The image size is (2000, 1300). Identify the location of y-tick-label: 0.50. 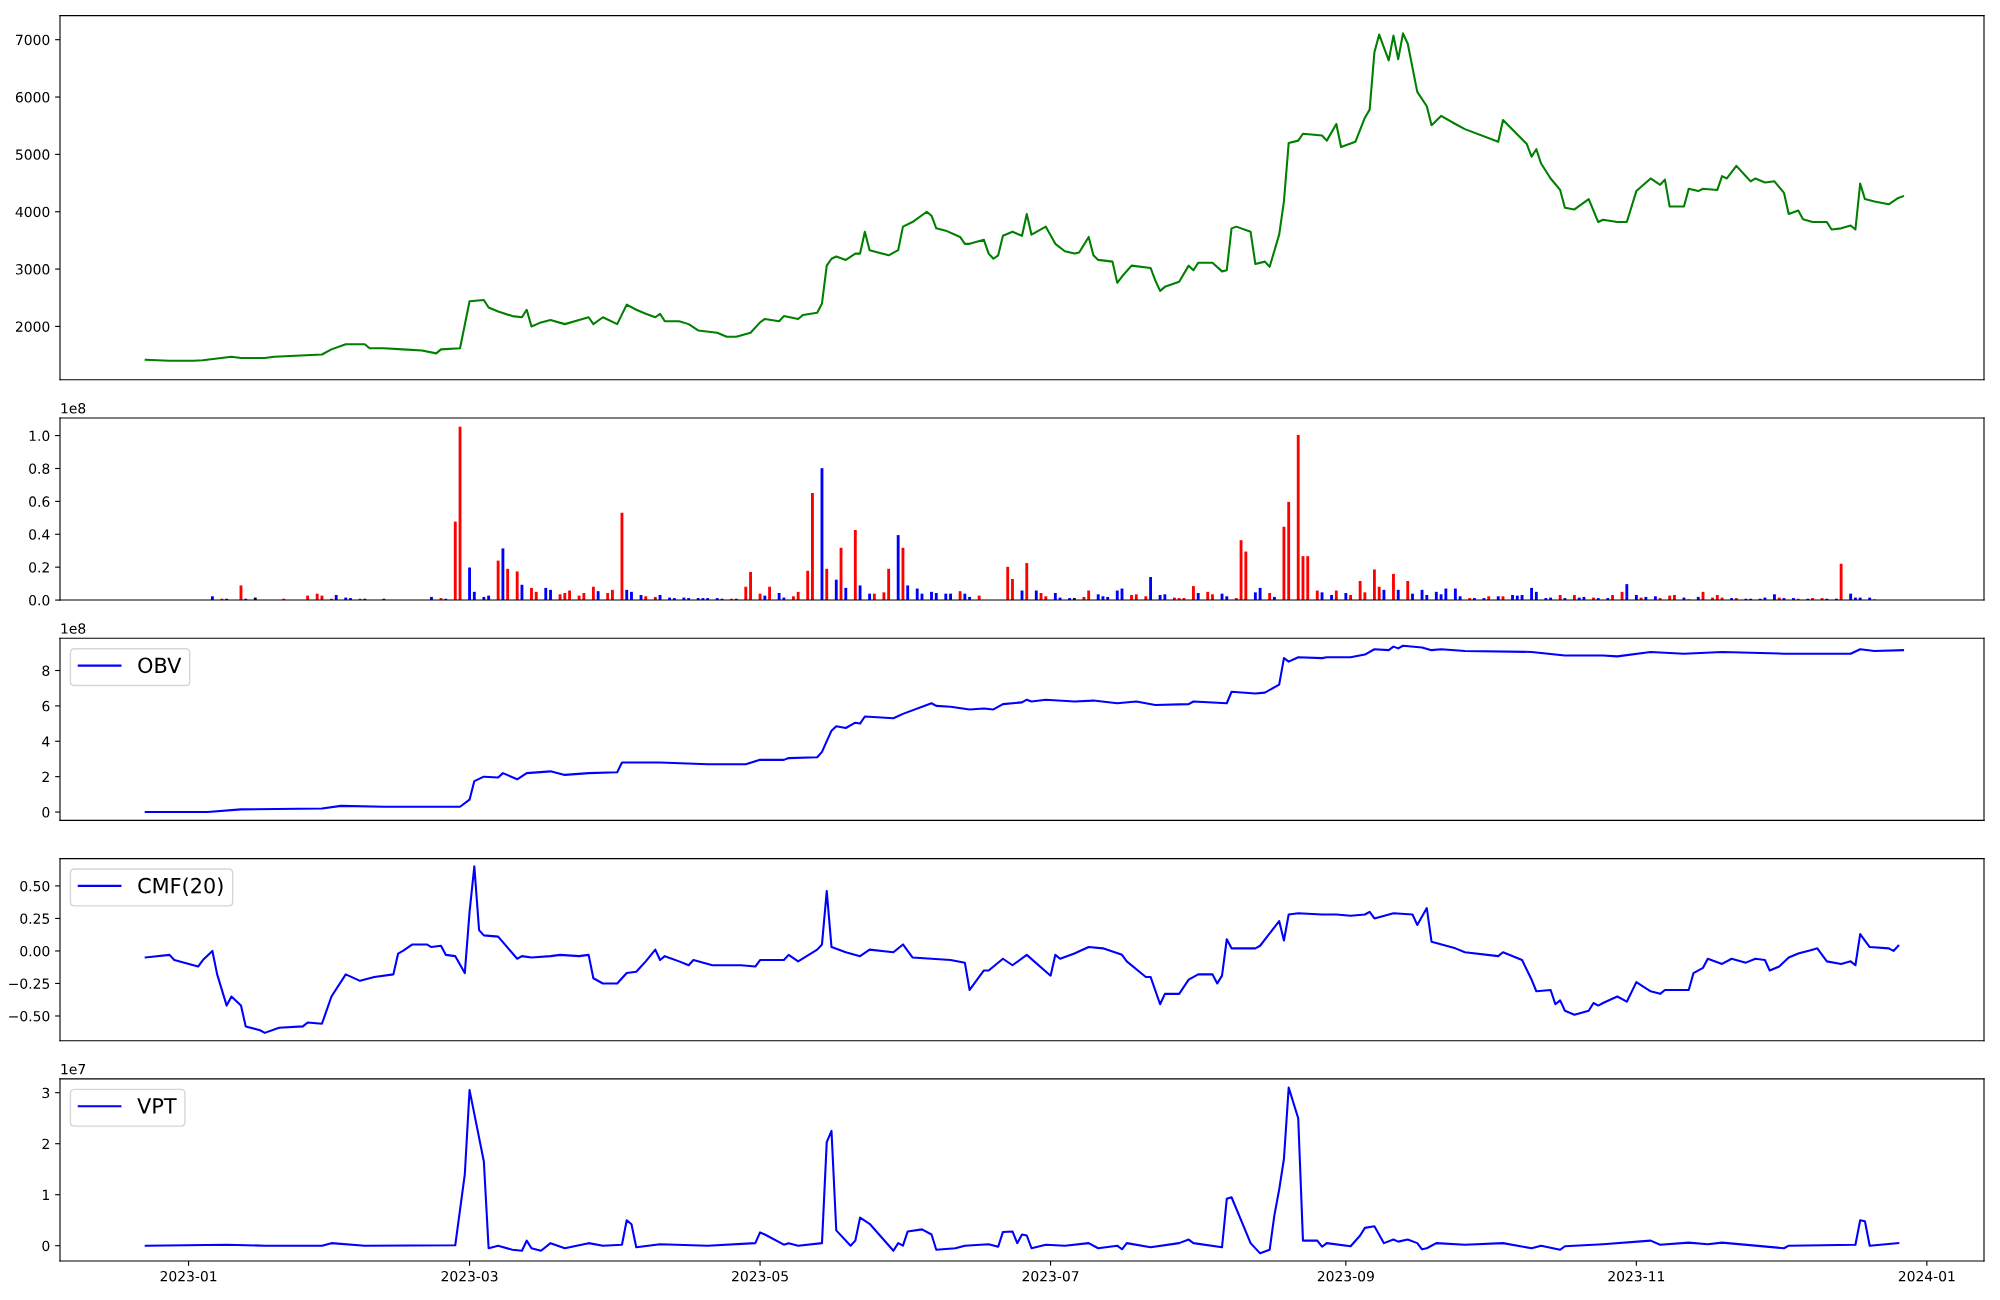
(35, 886).